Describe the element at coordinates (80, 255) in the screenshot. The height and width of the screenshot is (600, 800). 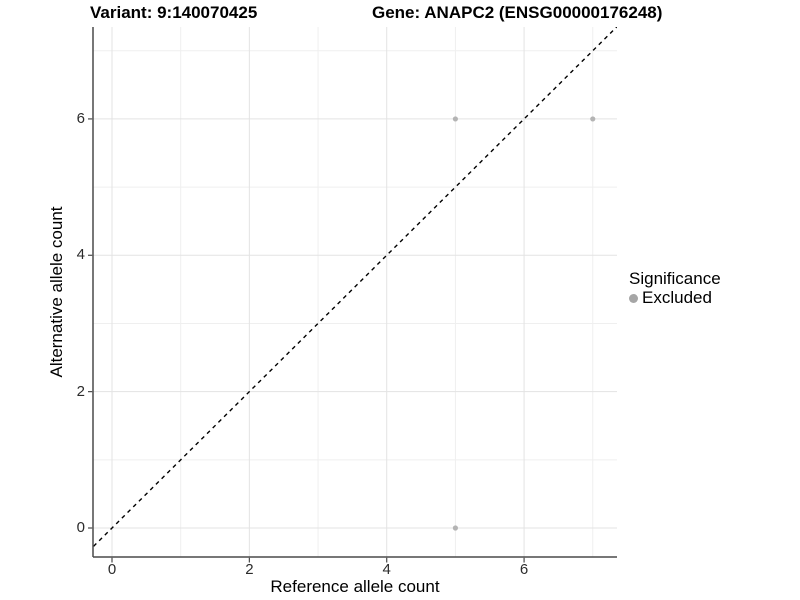
I see `y-tick-label: 4` at that location.